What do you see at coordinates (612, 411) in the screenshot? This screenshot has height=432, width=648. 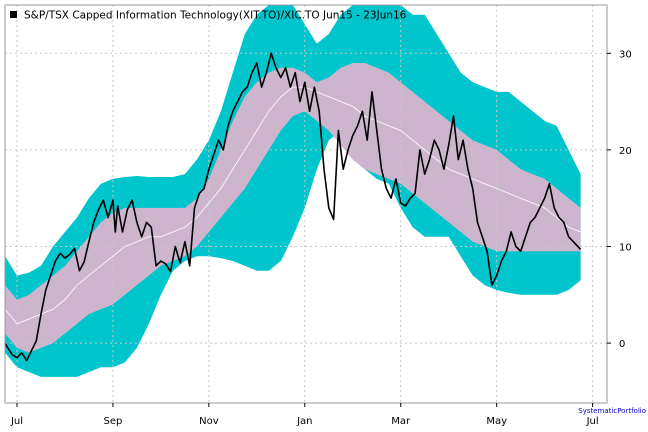 I see `credit-label: SystematicPortfolio` at bounding box center [612, 411].